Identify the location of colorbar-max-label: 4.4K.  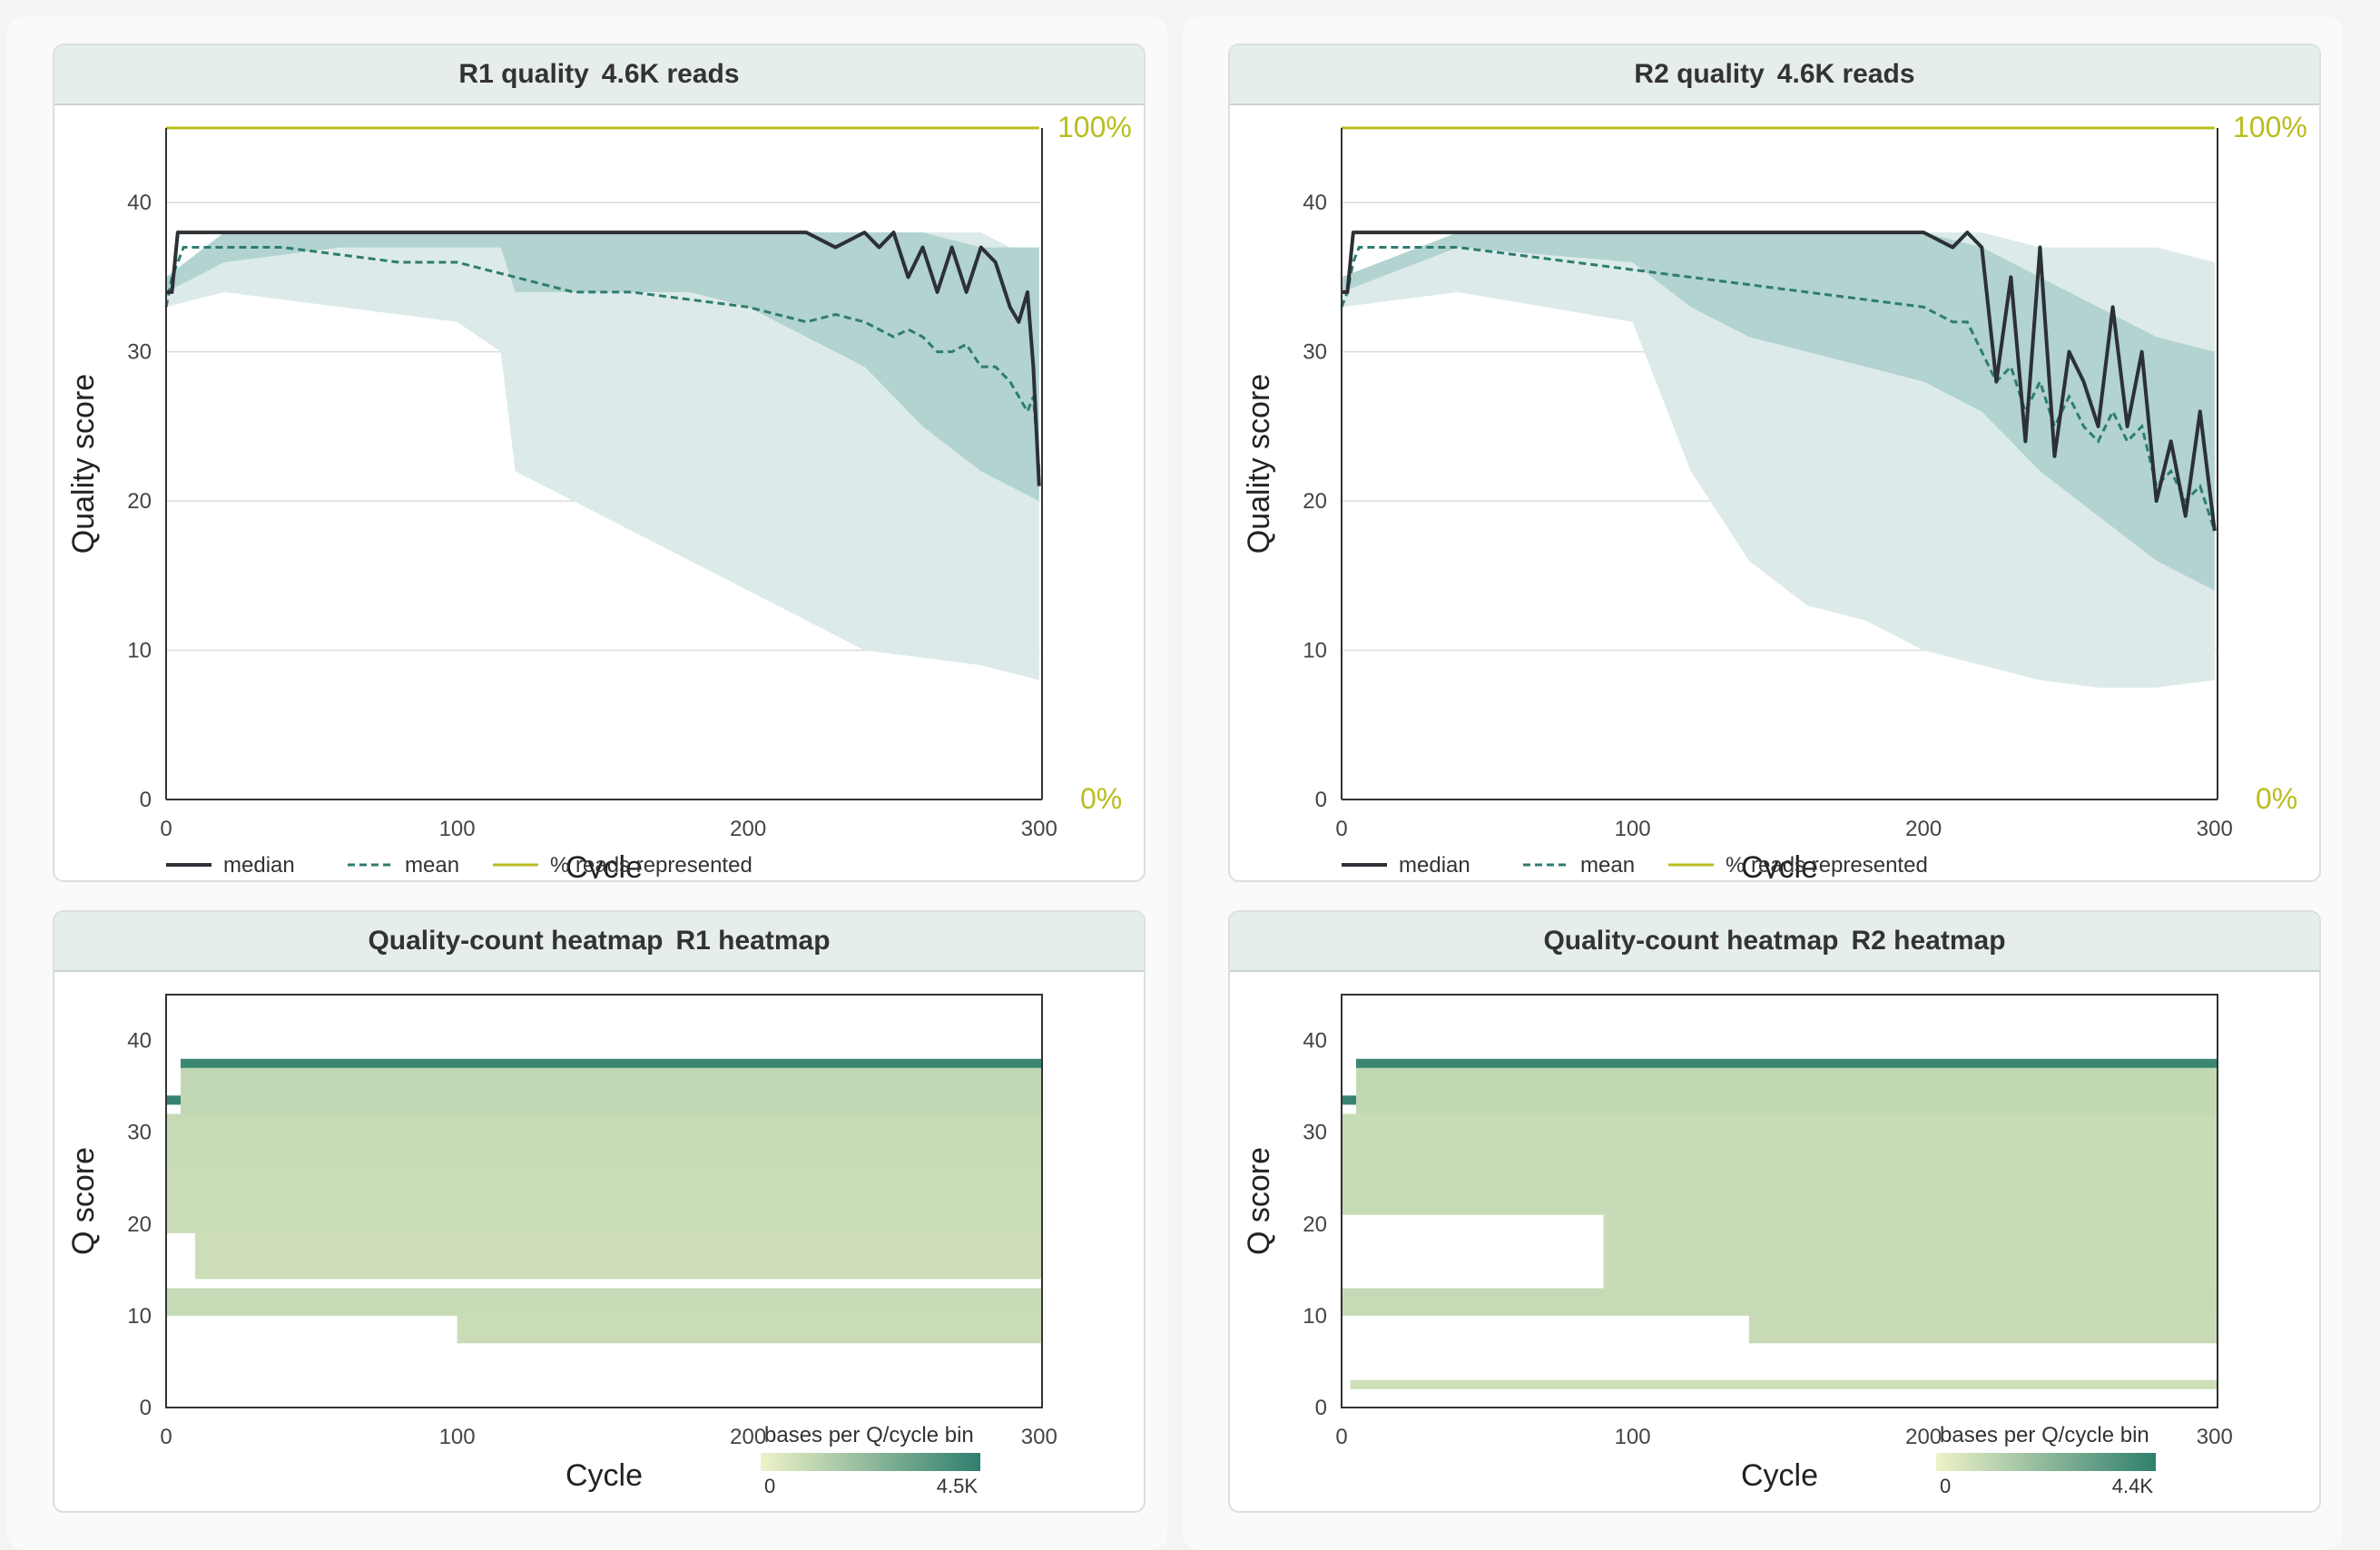
(2133, 1486).